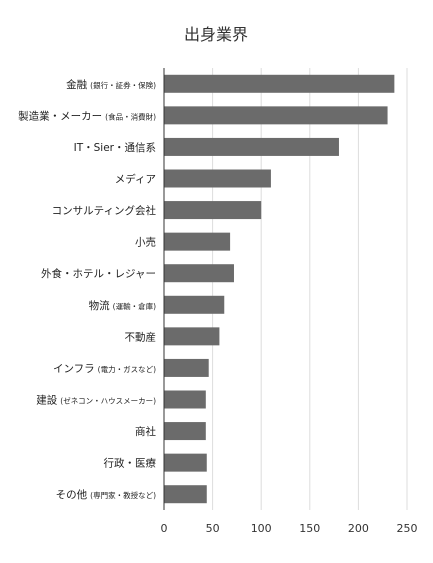 This screenshot has height=563, width=433. I want to click on category-label: 金融 (銀行・証券・保険), so click(111, 84).